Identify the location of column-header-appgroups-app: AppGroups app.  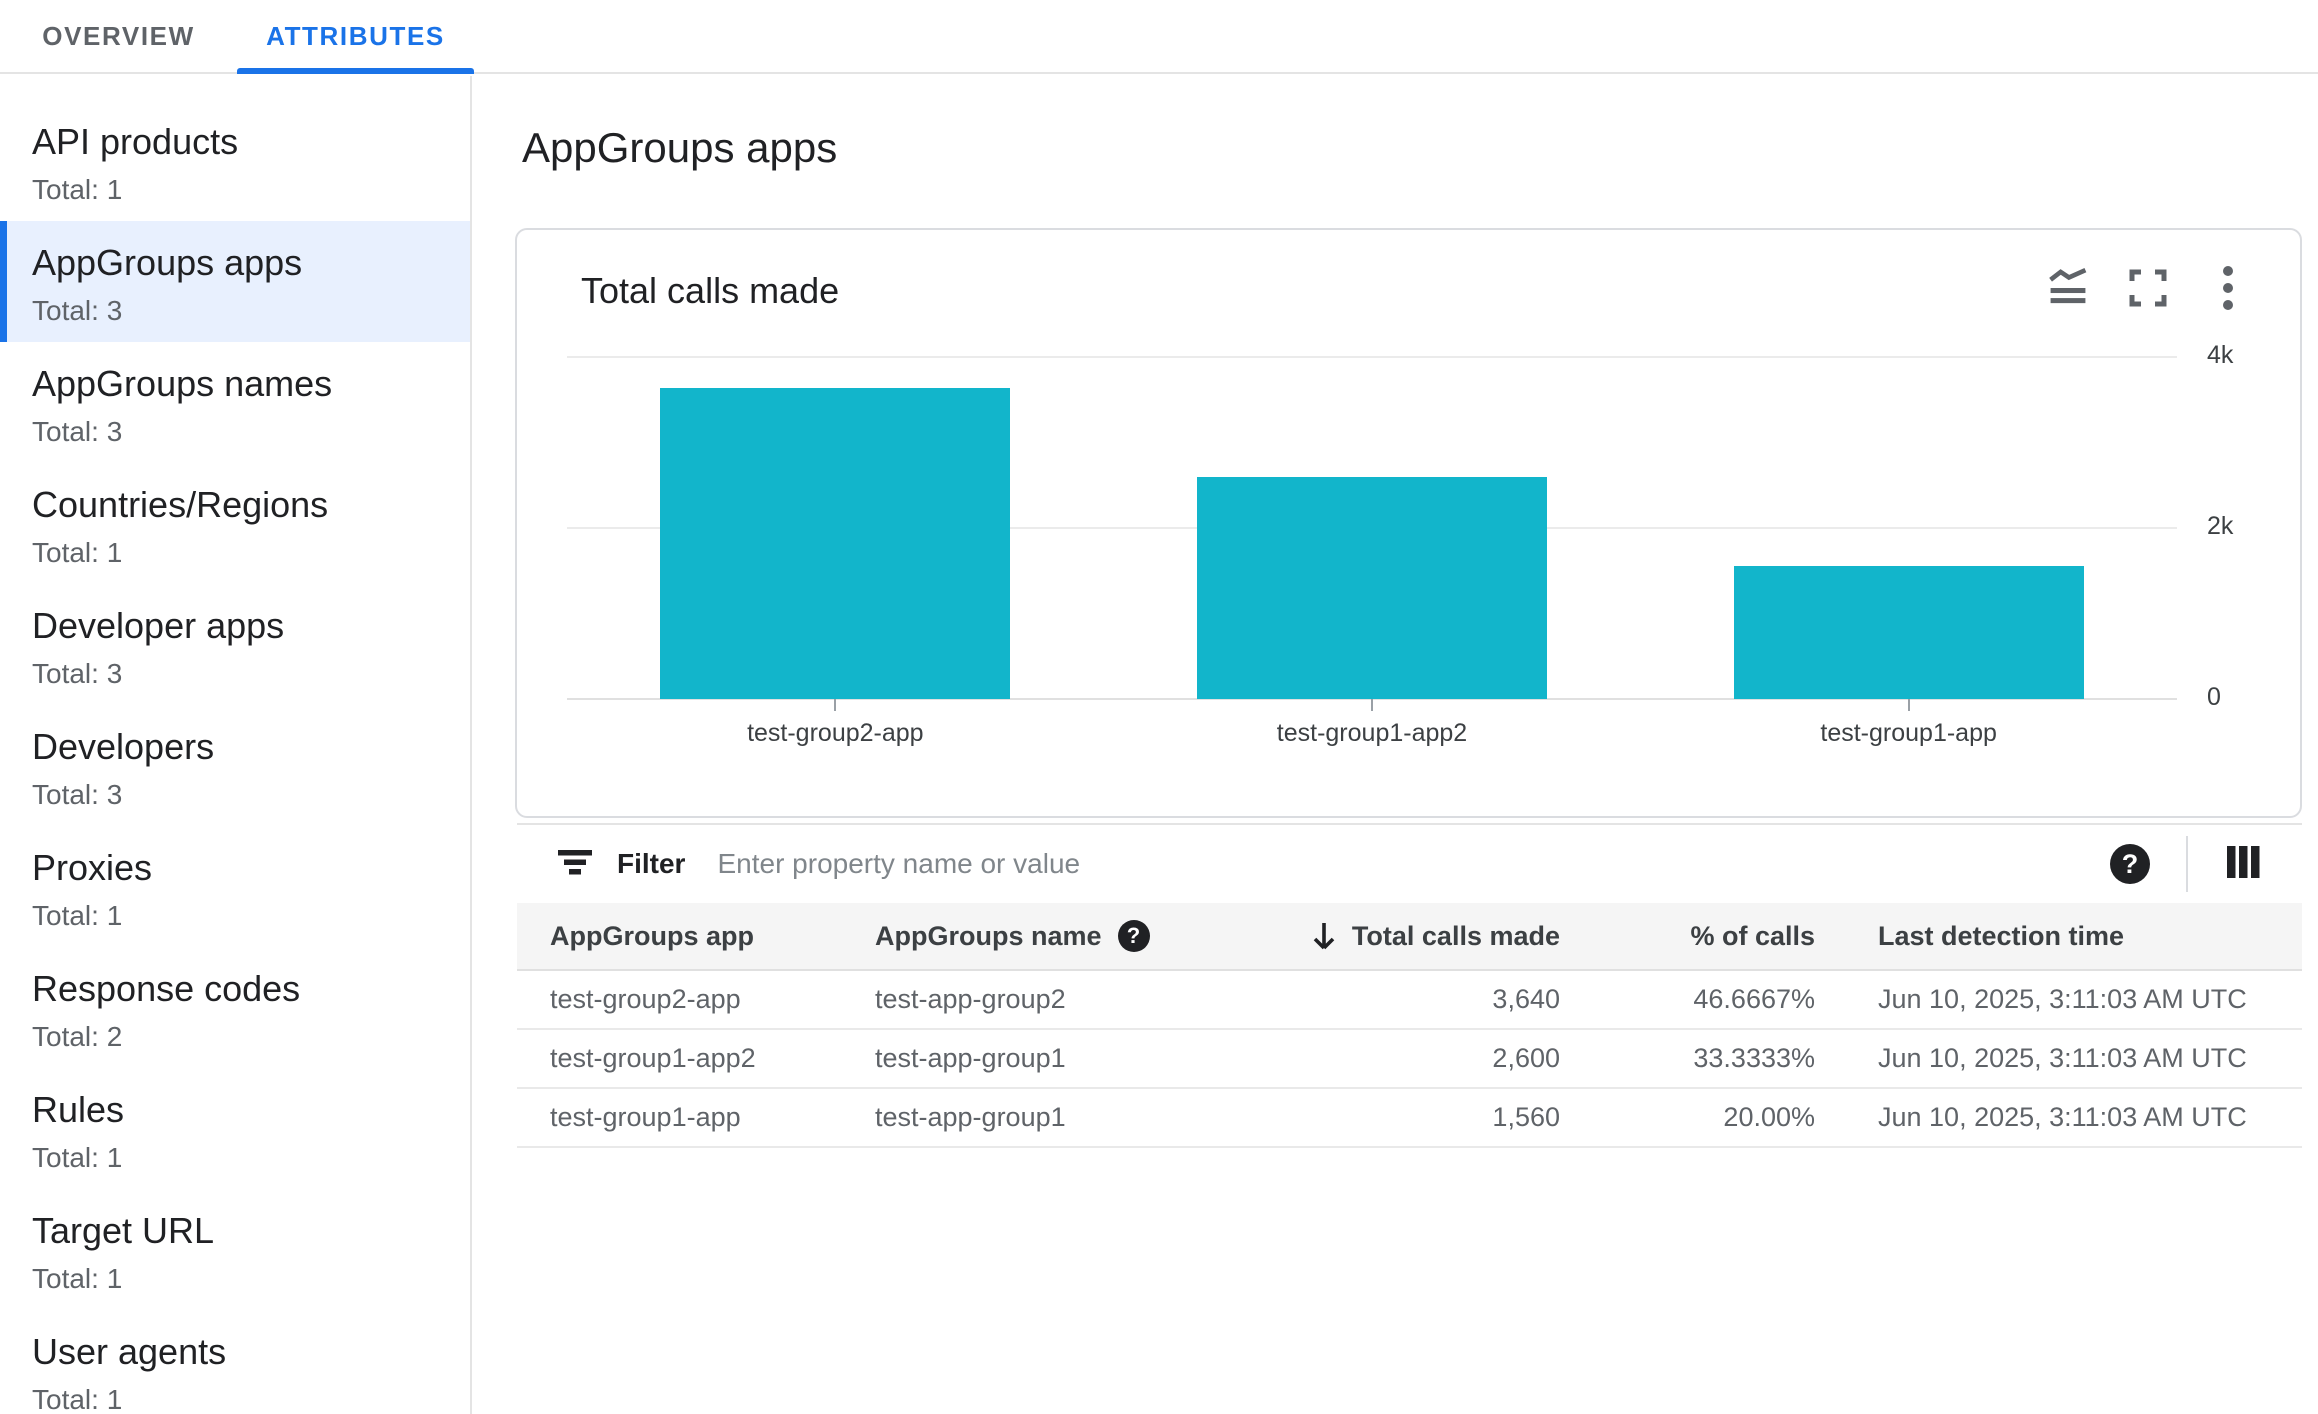
(679, 936).